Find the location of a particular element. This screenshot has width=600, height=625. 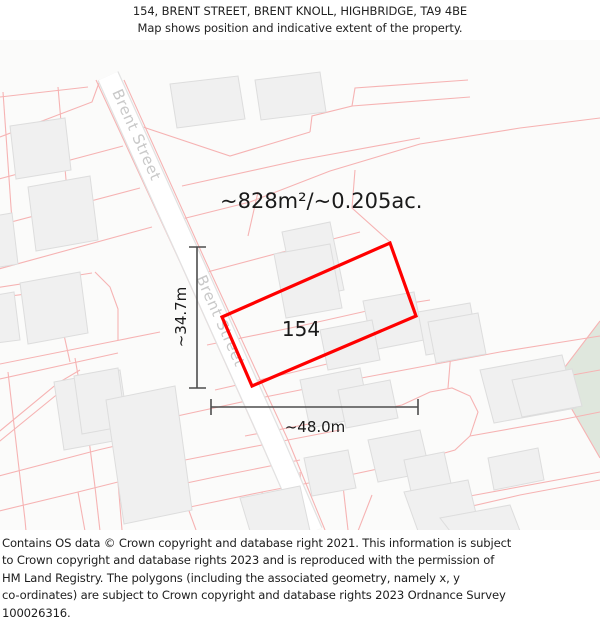

dimension-height: ~34.7m is located at coordinates (189, 317).